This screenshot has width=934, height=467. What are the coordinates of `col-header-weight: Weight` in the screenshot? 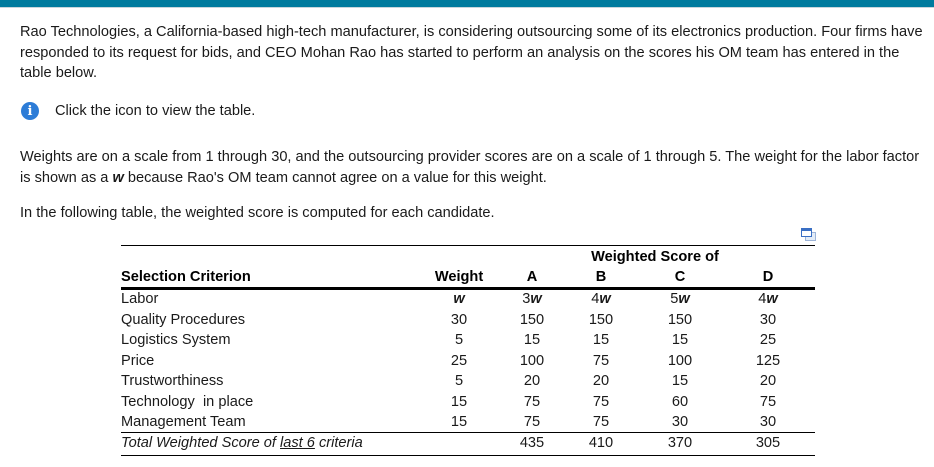 It's located at (459, 277).